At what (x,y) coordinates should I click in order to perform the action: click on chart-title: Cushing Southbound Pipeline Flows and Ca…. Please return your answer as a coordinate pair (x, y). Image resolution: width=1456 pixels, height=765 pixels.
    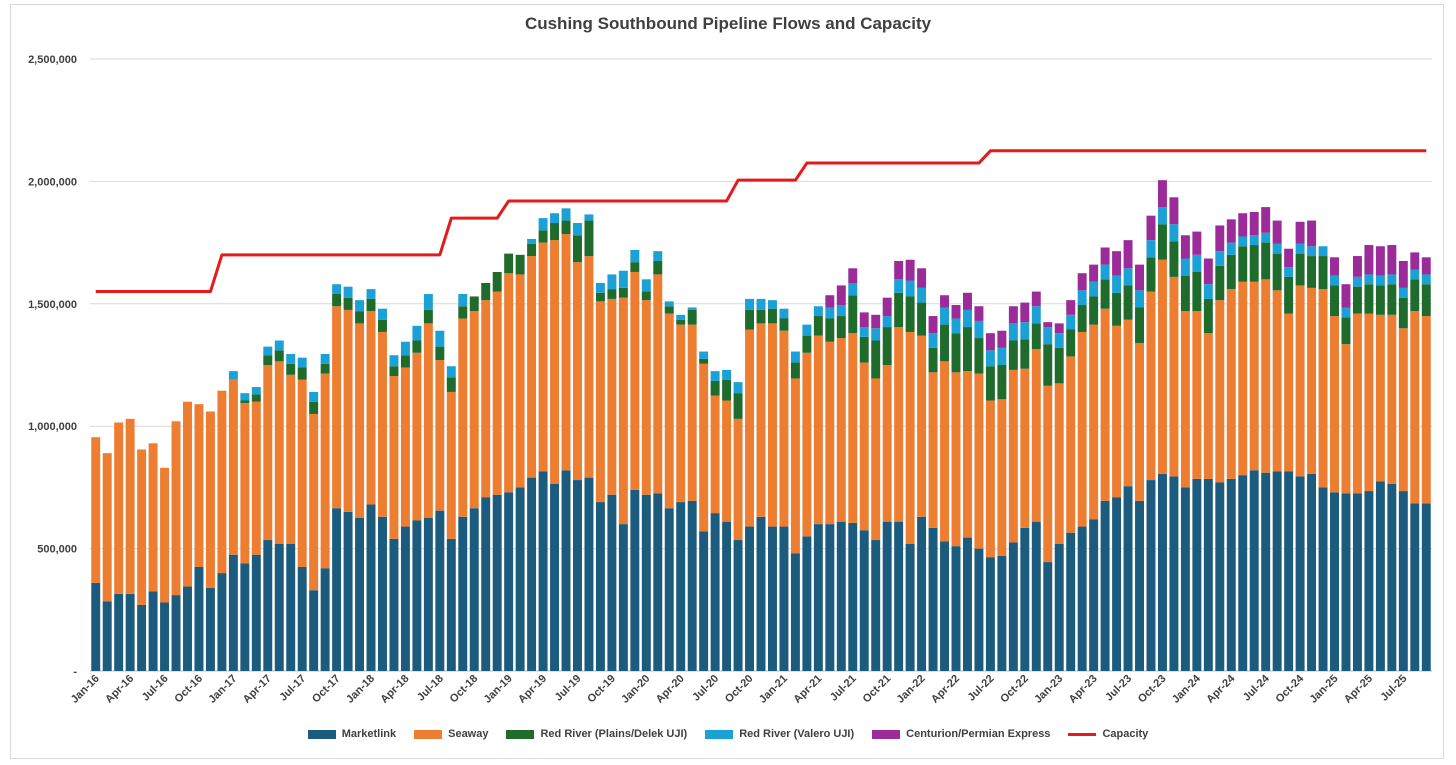
    Looking at the image, I should click on (728, 23).